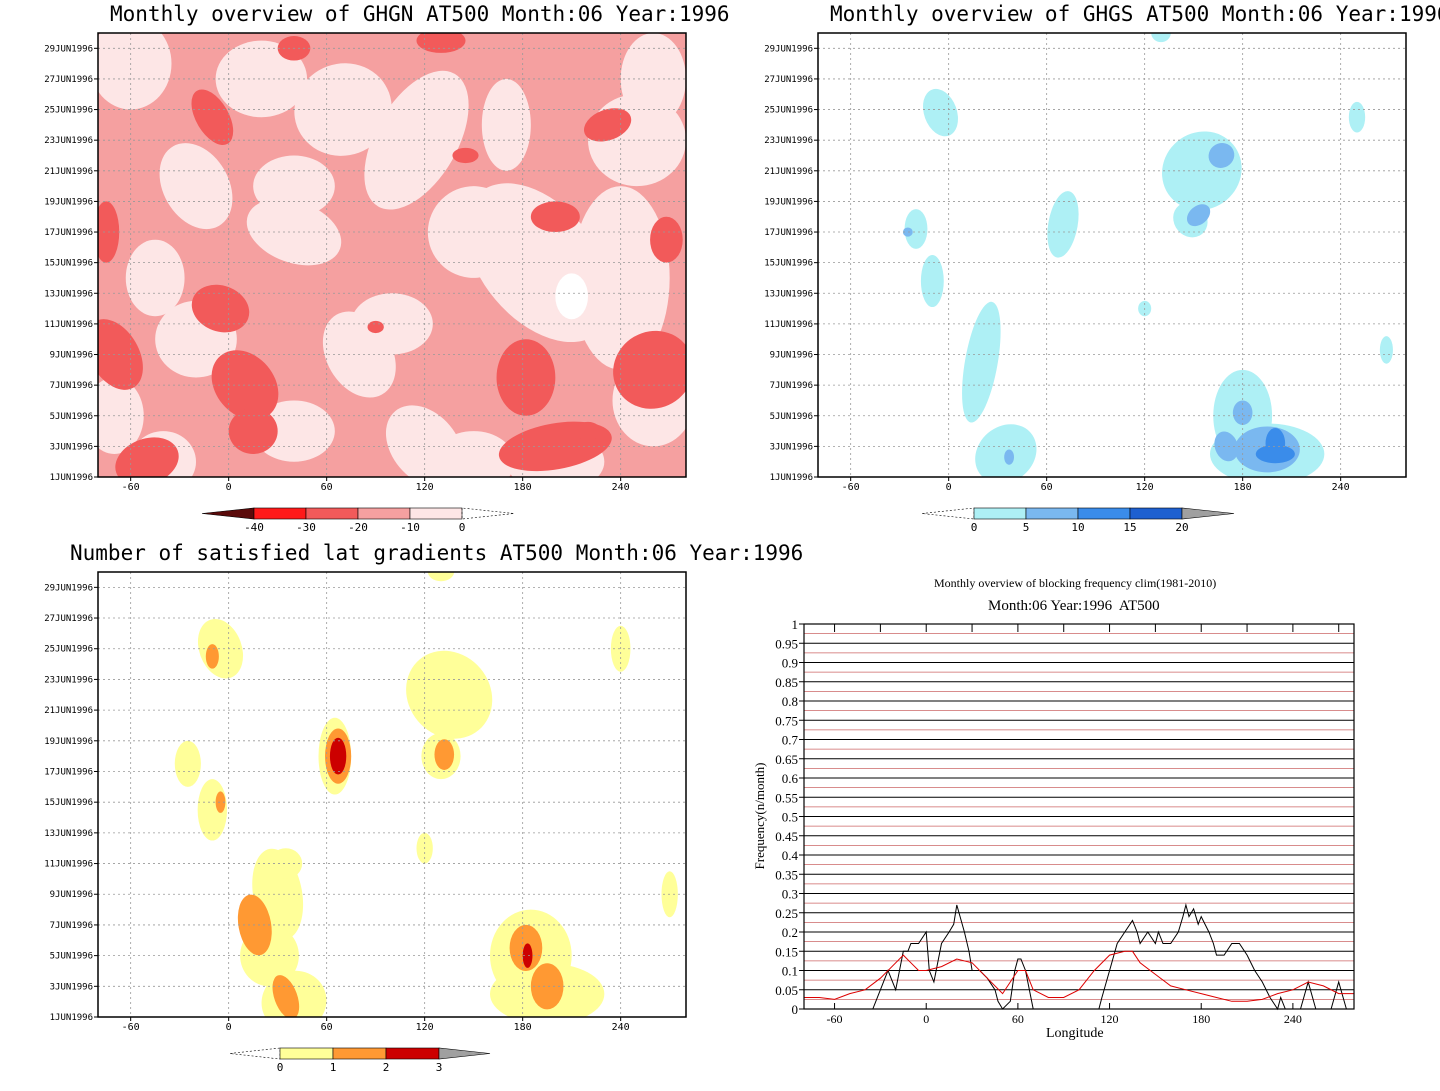  I want to click on freq-ytick-label: 0.3, so click(790, 894).